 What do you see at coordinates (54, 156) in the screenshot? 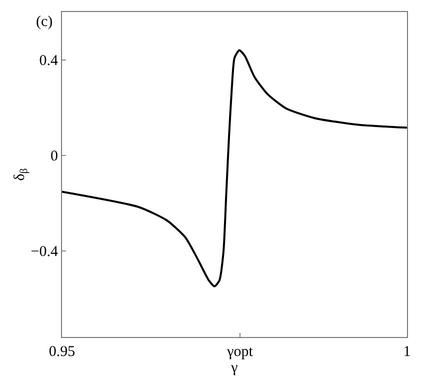
I see `y-tick-label: 0` at bounding box center [54, 156].